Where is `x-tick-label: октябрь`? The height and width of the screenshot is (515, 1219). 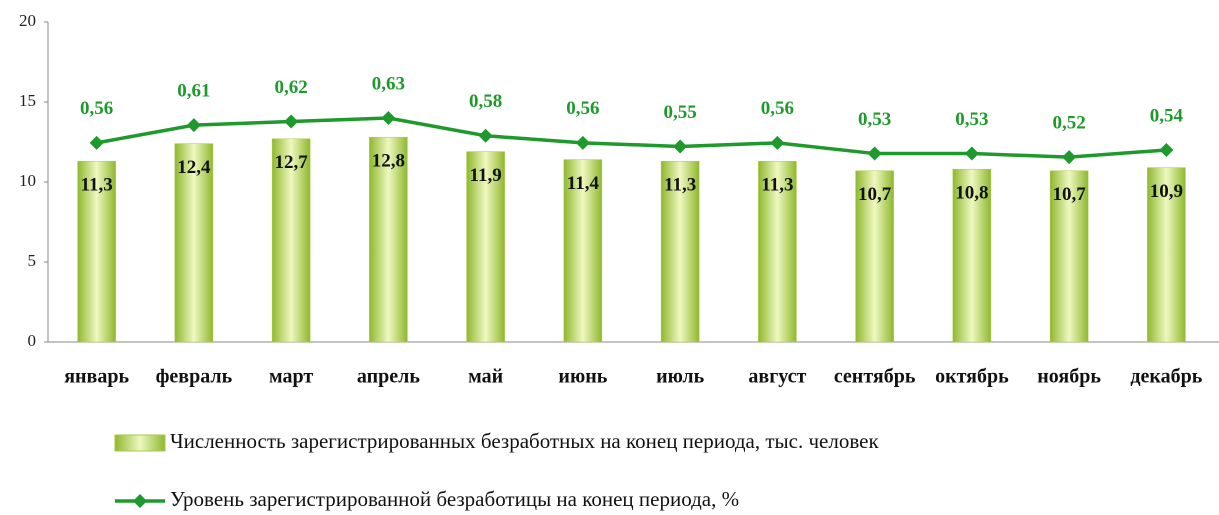 x-tick-label: октябрь is located at coordinates (972, 377).